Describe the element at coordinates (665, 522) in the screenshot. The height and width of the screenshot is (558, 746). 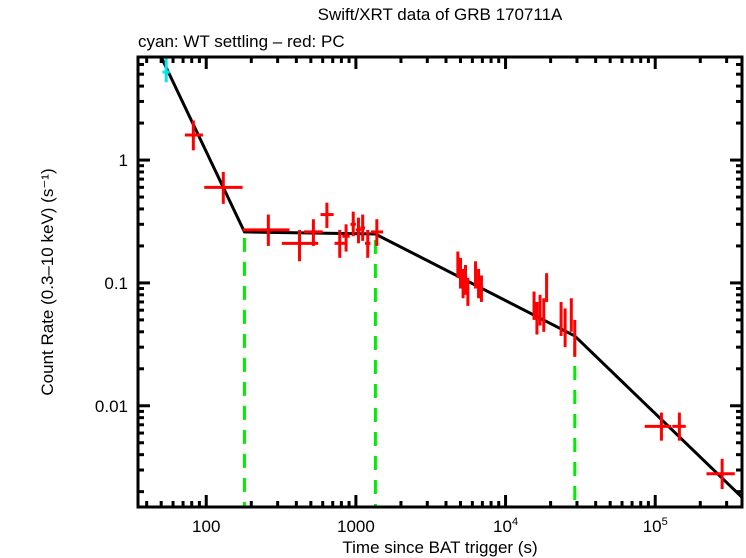
I see `x-tick-label-exponent: 5` at that location.